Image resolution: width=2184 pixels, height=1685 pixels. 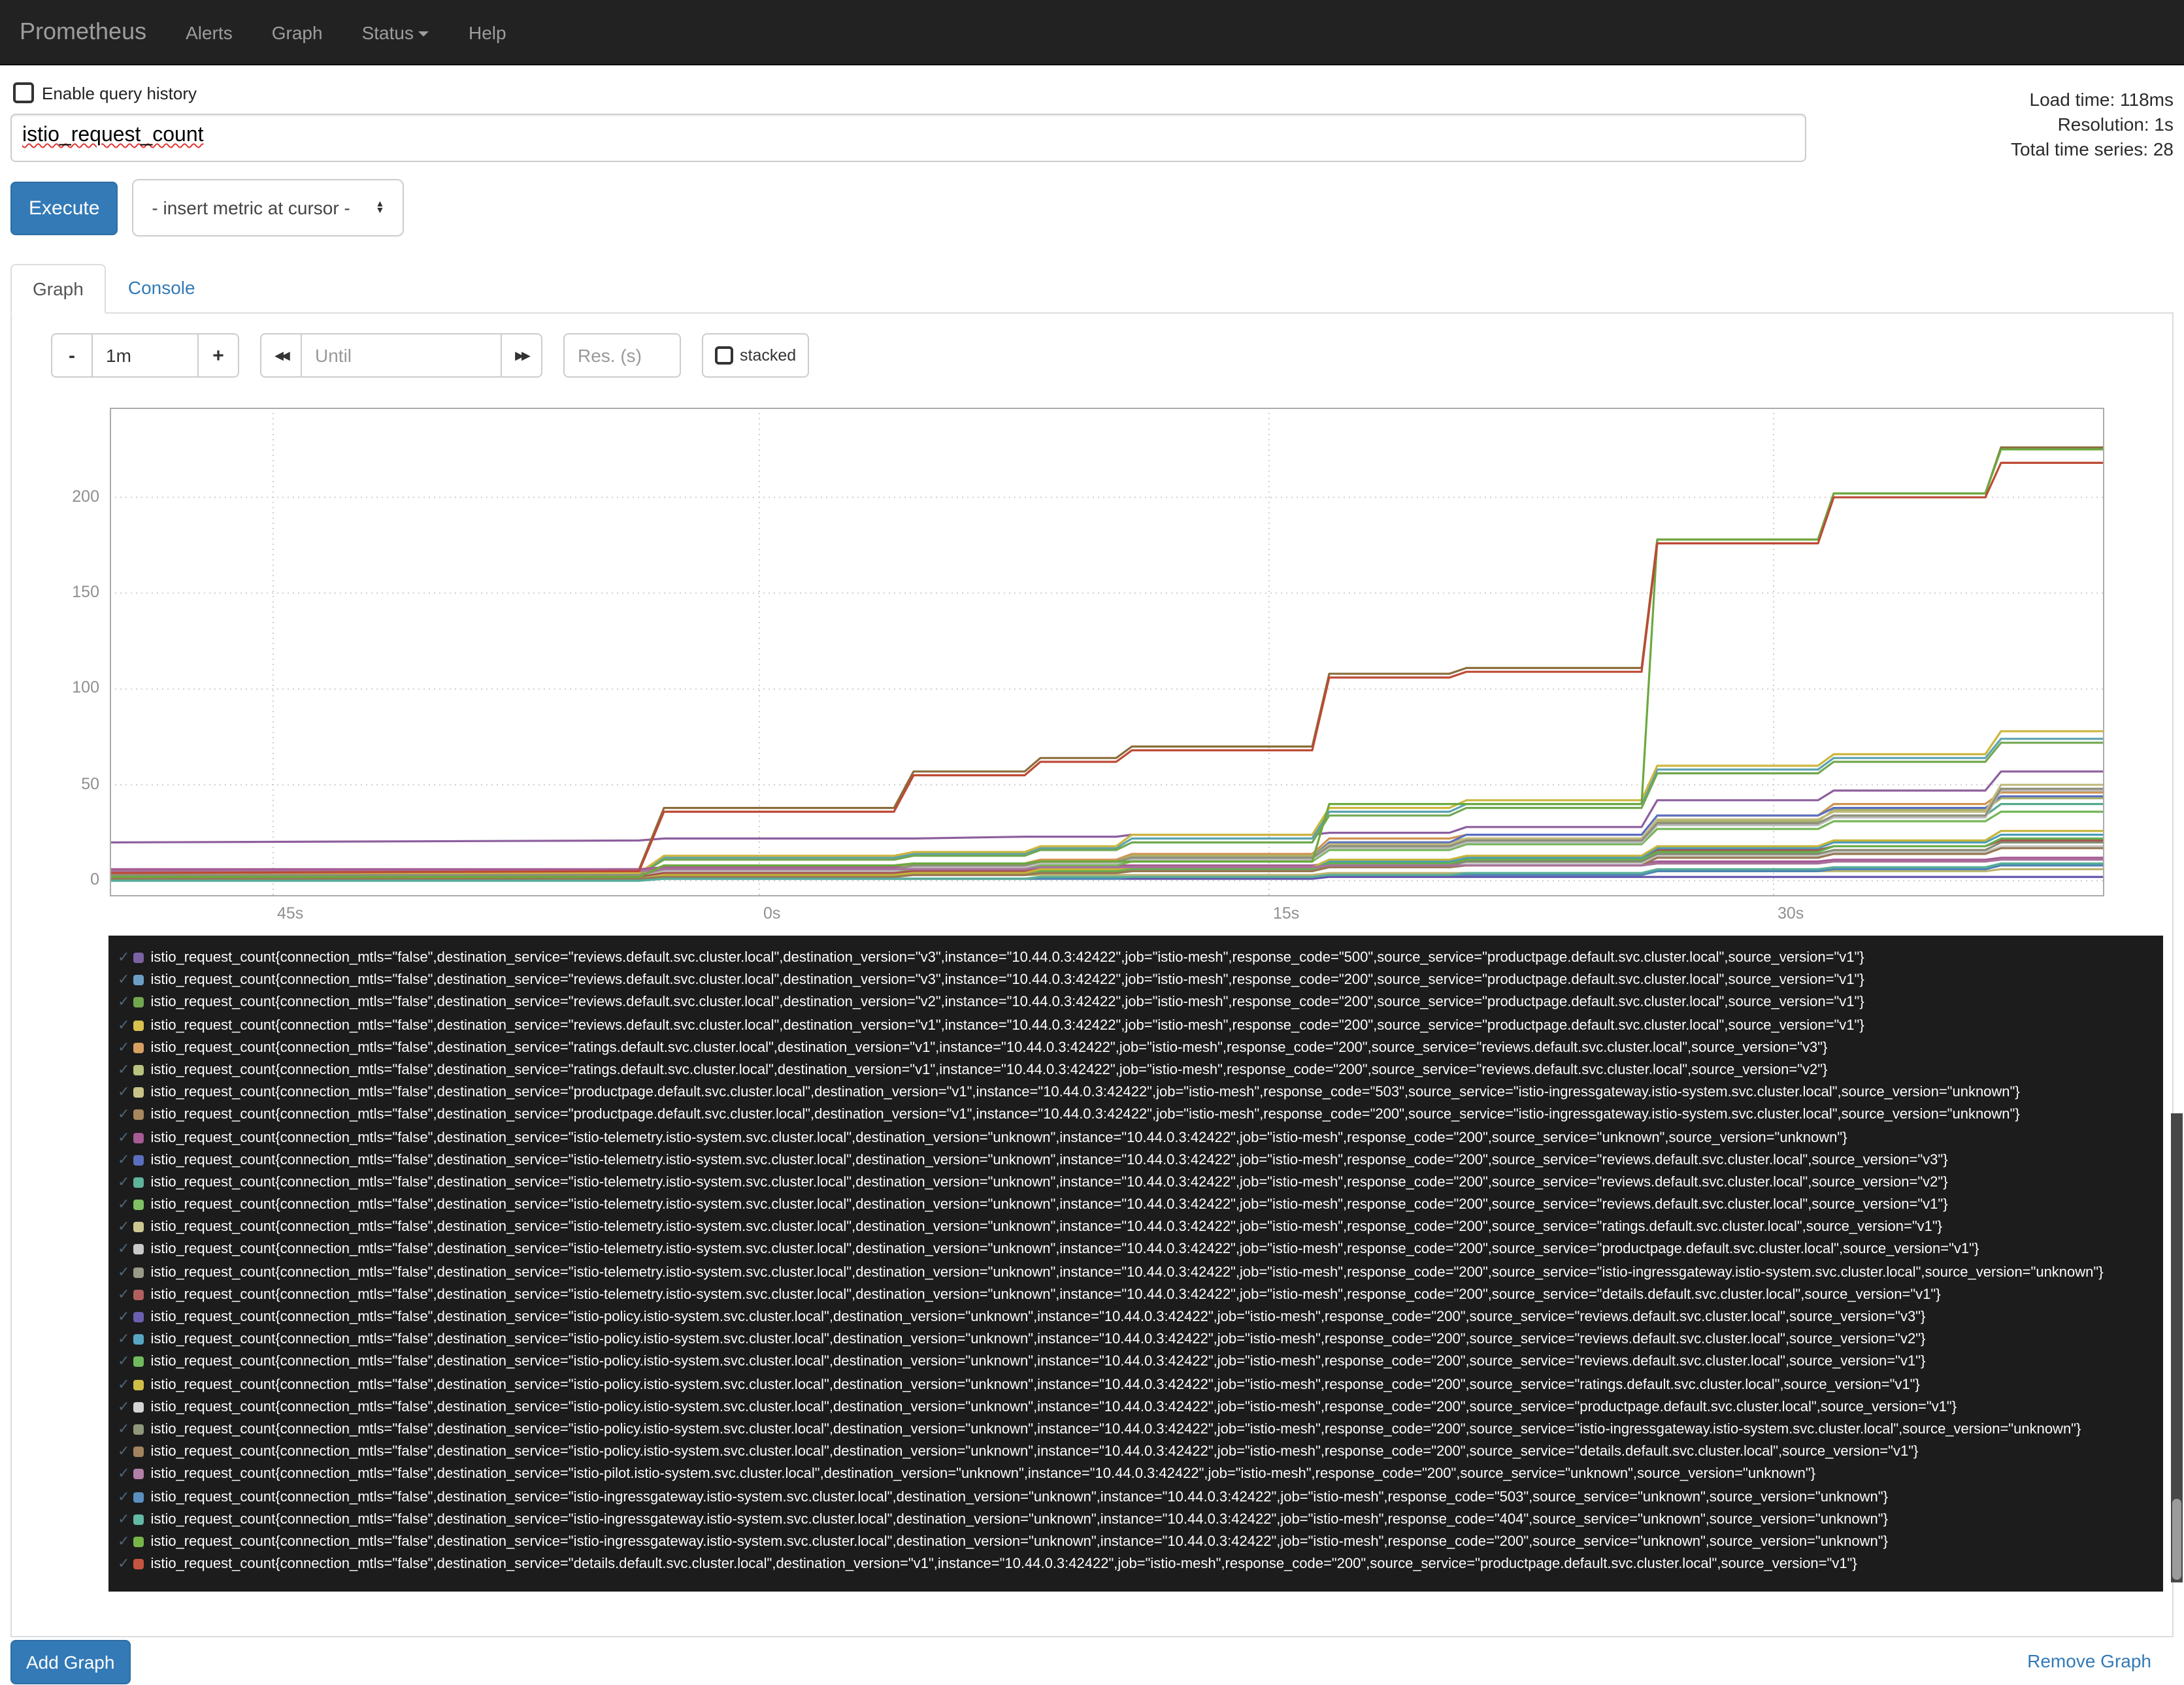 I want to click on brand-prometheus: Prometheus, so click(x=83, y=31).